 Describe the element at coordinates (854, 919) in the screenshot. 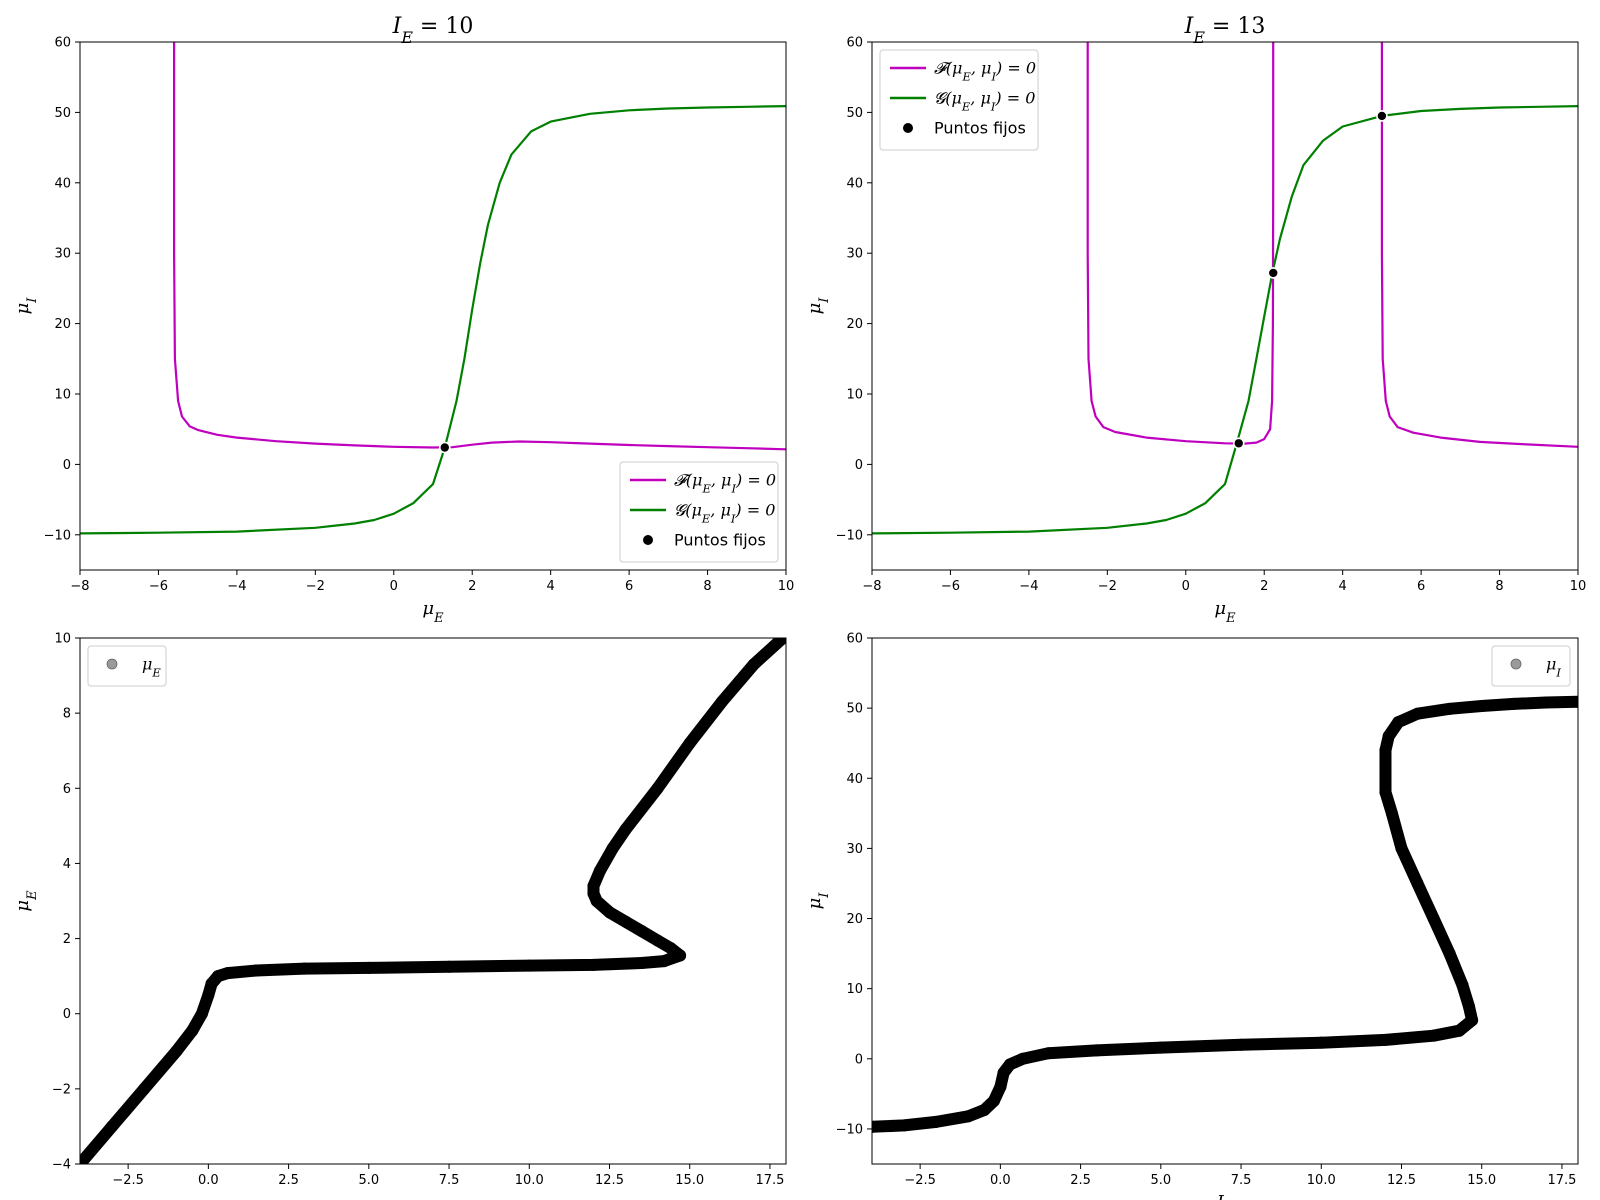

I see `y-tick-label: 20` at that location.